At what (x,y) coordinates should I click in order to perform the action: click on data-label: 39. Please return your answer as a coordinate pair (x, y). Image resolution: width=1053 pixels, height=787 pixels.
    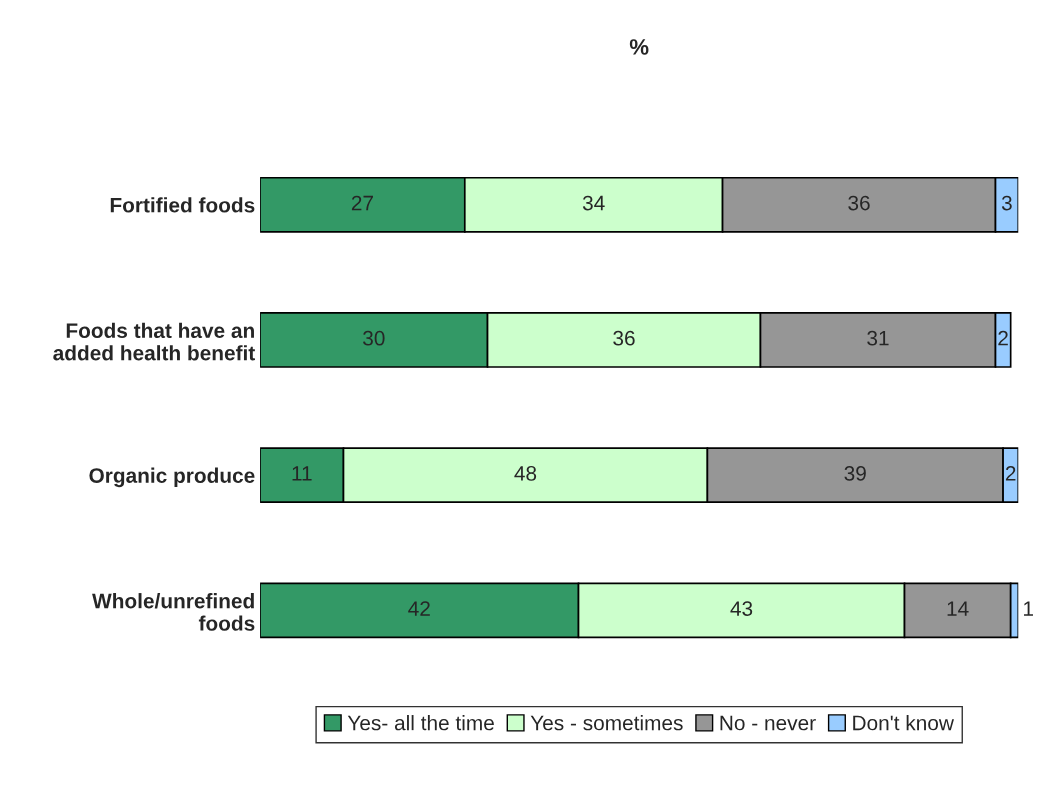
    Looking at the image, I should click on (855, 473).